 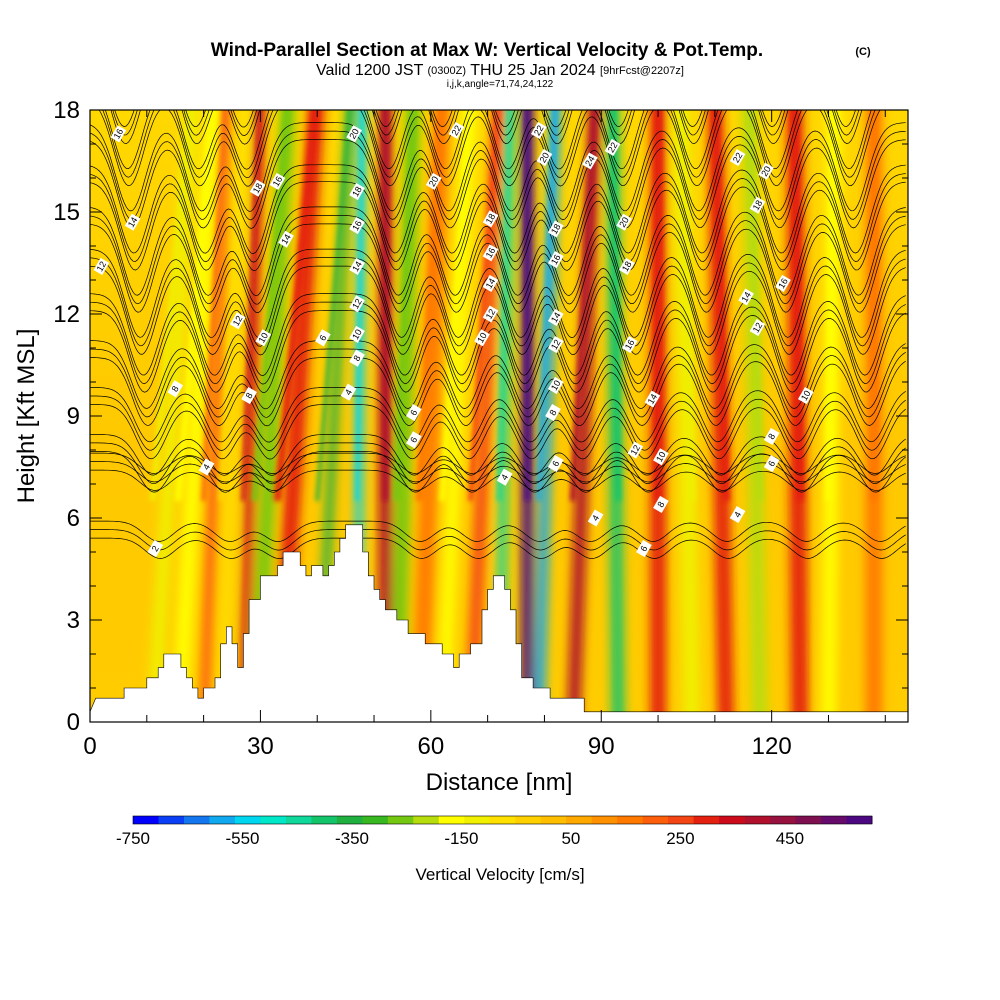 I want to click on contour-label-15: 18, so click(x=357, y=192).